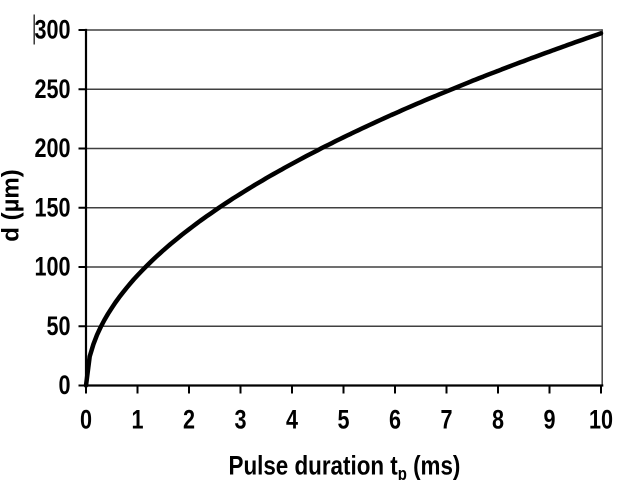 Image resolution: width=620 pixels, height=480 pixels. What do you see at coordinates (345, 466) in the screenshot?
I see `svg-text: Pulse duration tp (ms)` at bounding box center [345, 466].